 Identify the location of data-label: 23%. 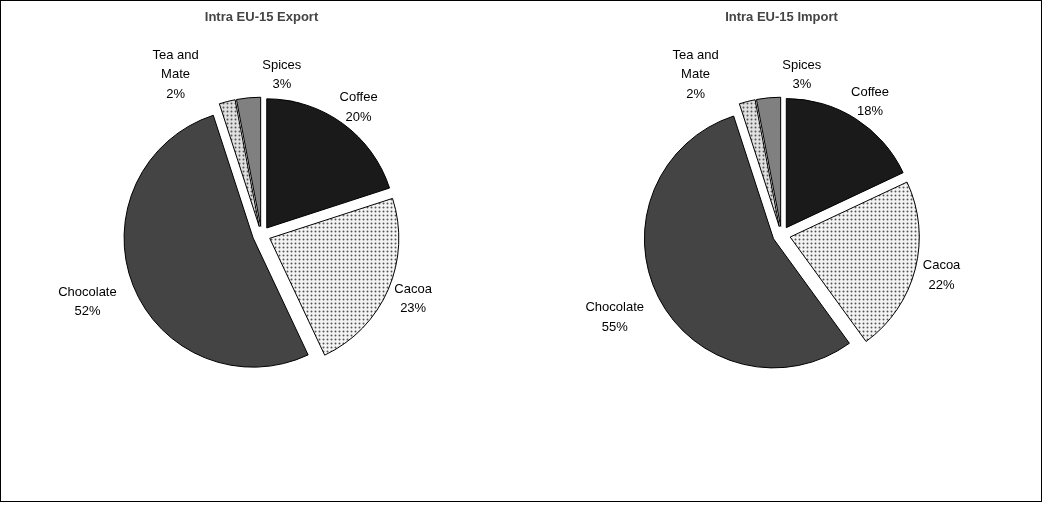
(413, 308).